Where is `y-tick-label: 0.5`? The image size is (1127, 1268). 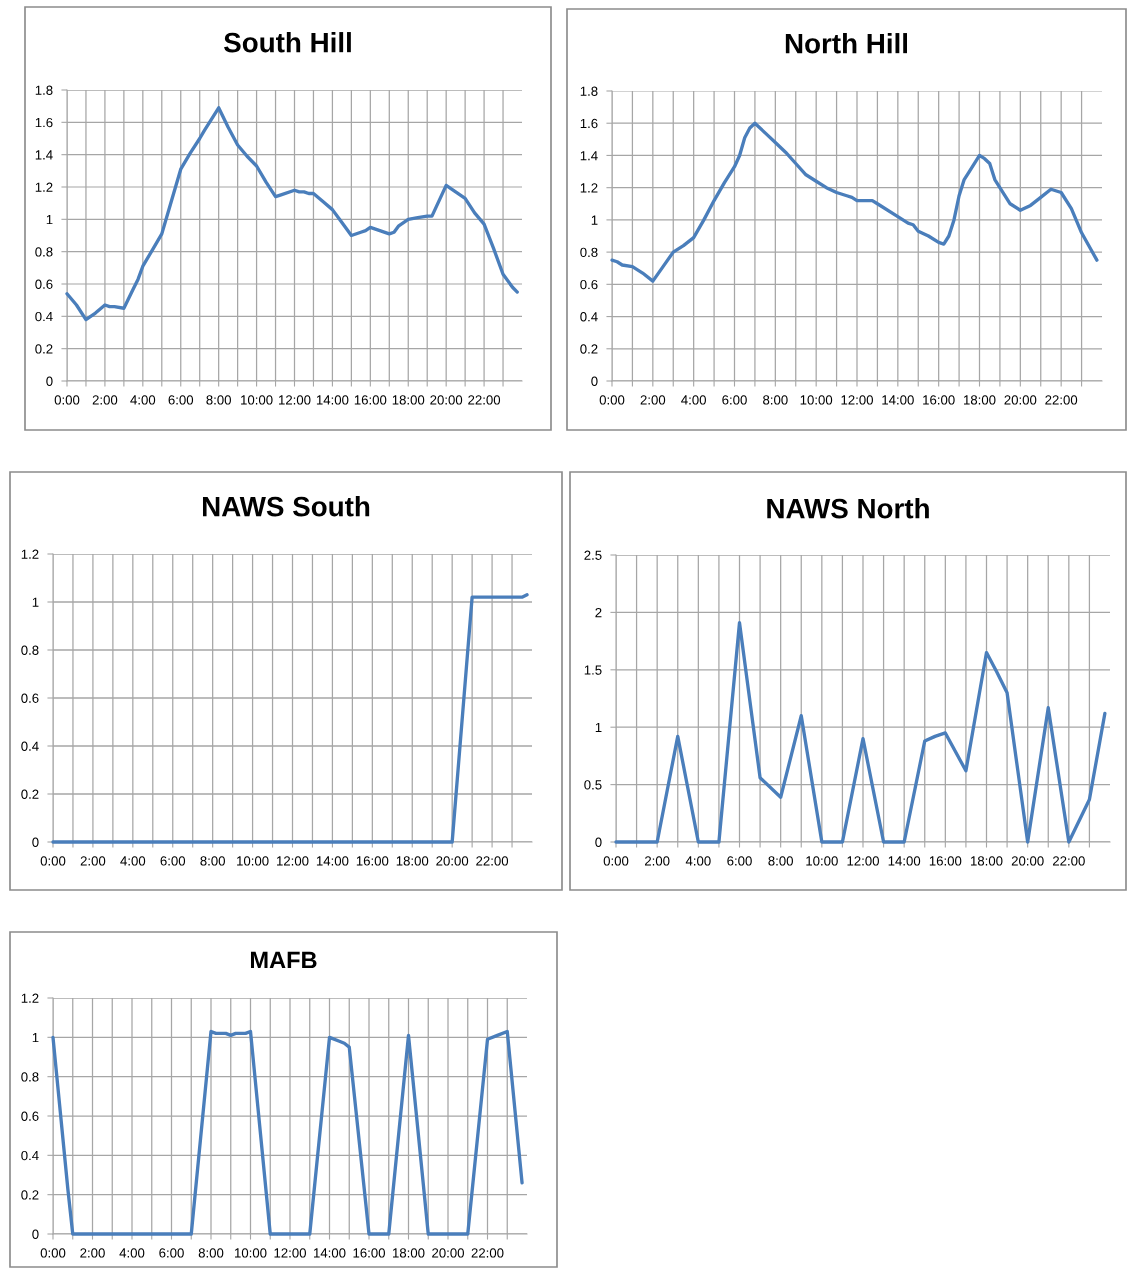 y-tick-label: 0.5 is located at coordinates (593, 785).